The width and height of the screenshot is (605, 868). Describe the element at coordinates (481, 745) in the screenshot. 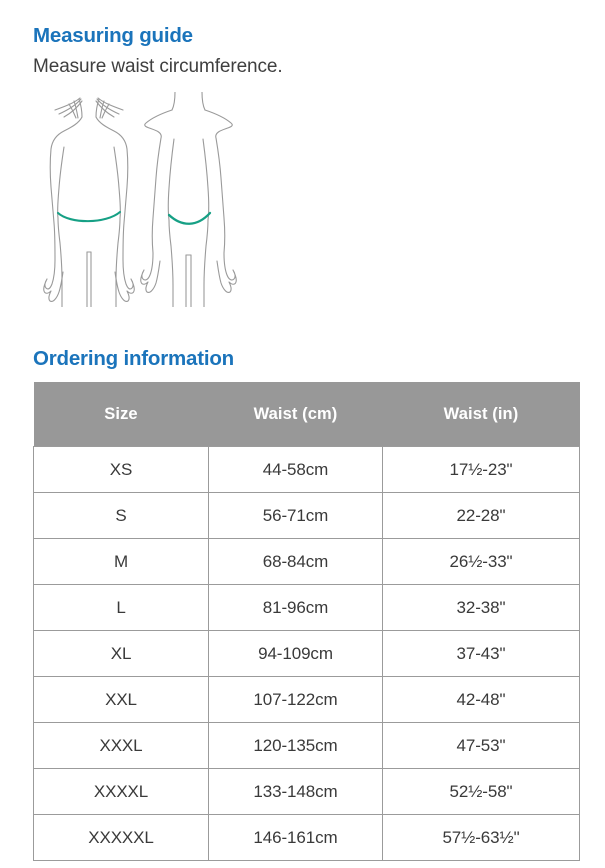

I see `cell-waist-in: 47-53"` at that location.